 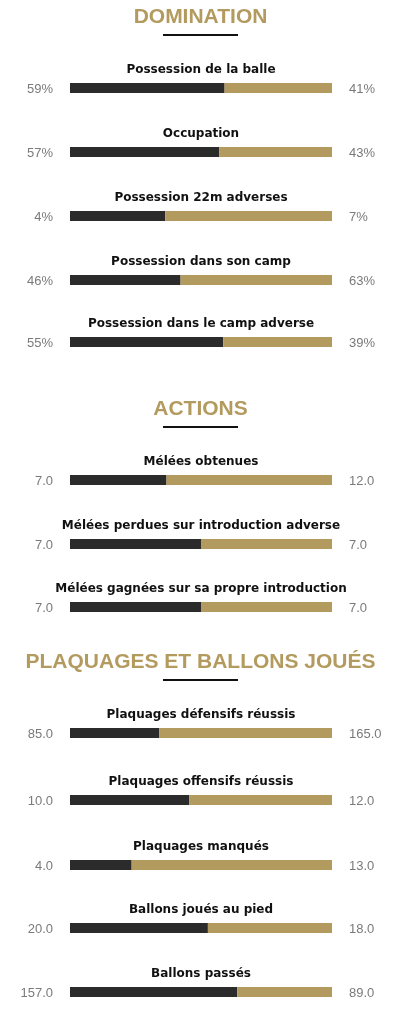 I want to click on data-label: 7%, so click(x=359, y=216).